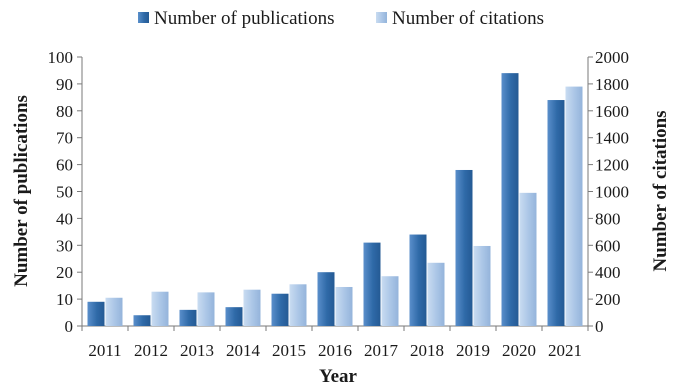 Image resolution: width=686 pixels, height=390 pixels. Describe the element at coordinates (608, 299) in the screenshot. I see `right-tick-label: 200` at that location.